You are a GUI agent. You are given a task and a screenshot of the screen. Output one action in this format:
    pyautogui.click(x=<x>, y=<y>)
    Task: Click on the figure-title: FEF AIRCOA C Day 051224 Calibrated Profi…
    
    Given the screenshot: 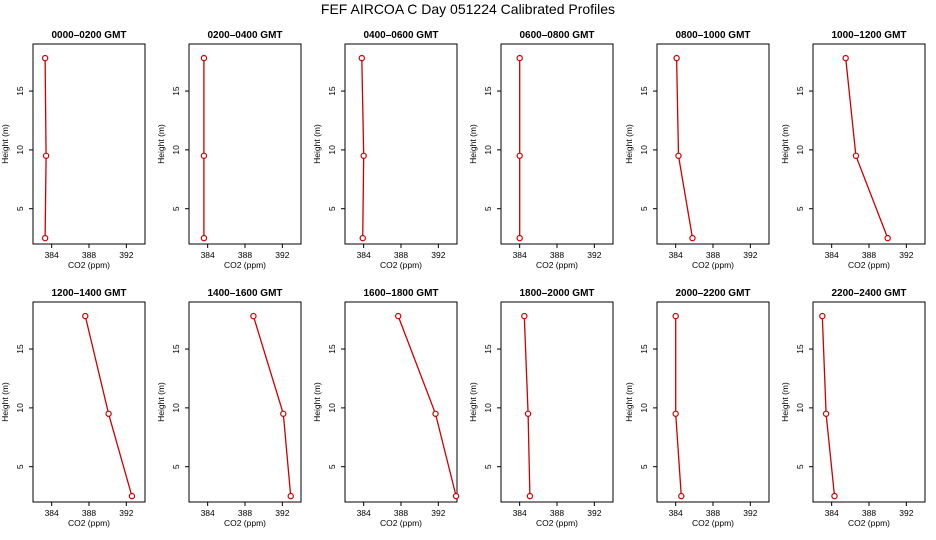 What is the action you would take?
    pyautogui.click(x=468, y=9)
    